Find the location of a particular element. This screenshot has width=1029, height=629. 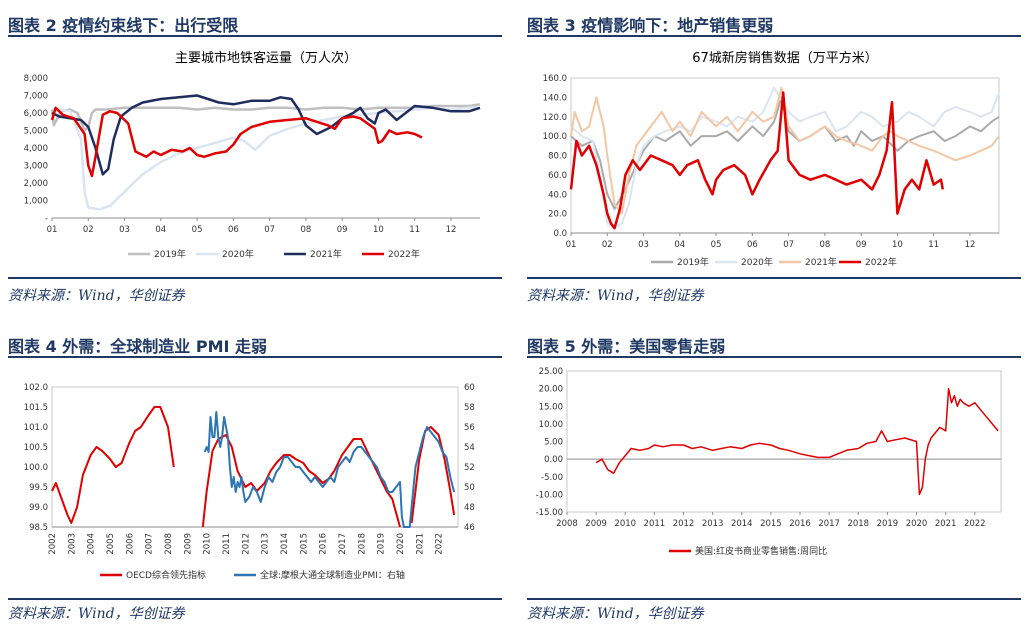

y-tick-label: 100.0 is located at coordinates (36, 468).